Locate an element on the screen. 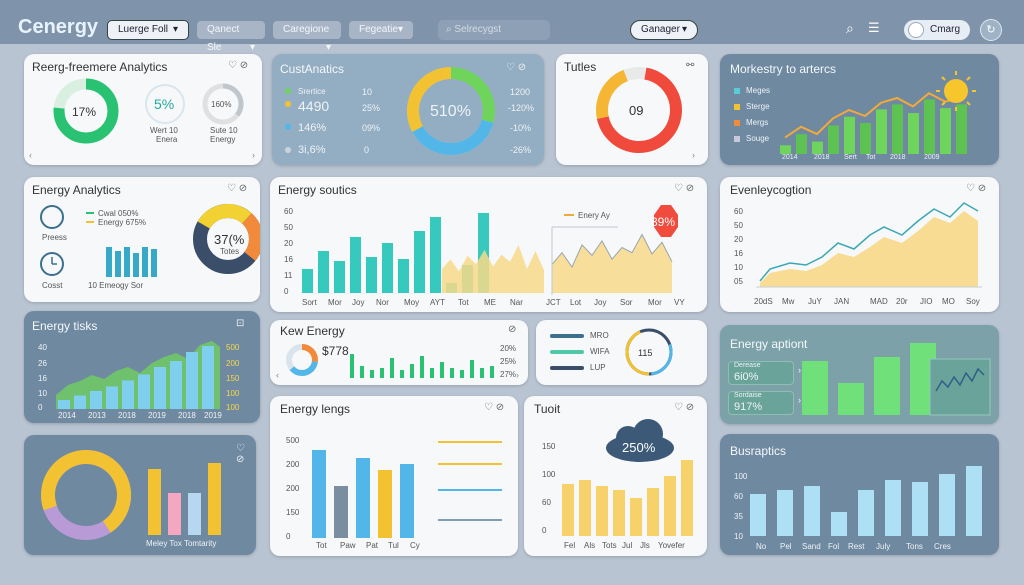 Image resolution: width=1024 pixels, height=585 pixels. dropdown-period: Luerge Foll ▾ is located at coordinates (148, 30).